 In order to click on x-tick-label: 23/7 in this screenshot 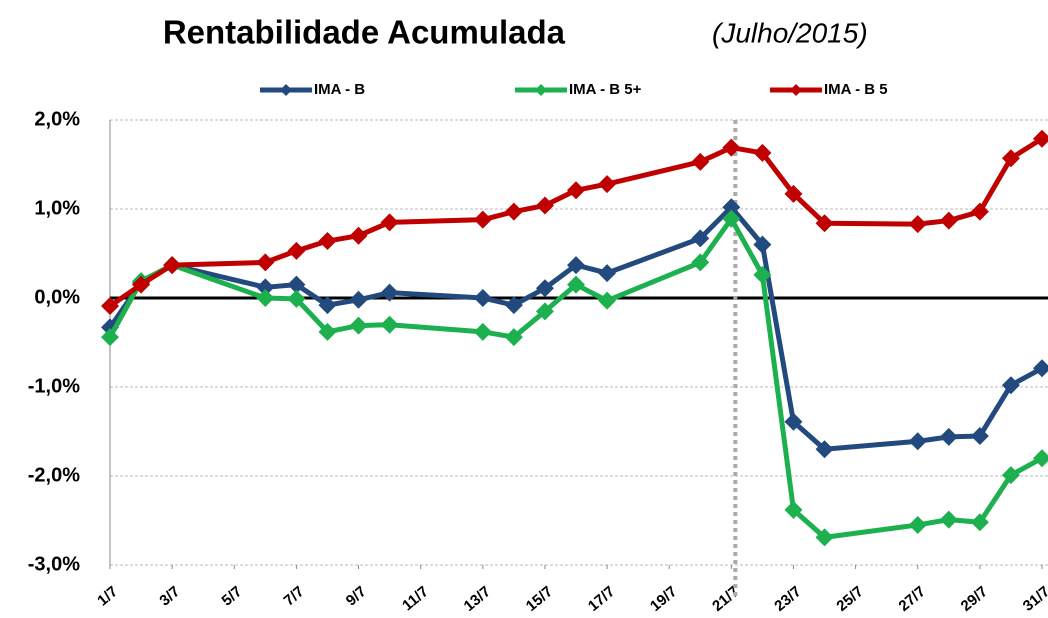, I will do `click(787, 599)`.